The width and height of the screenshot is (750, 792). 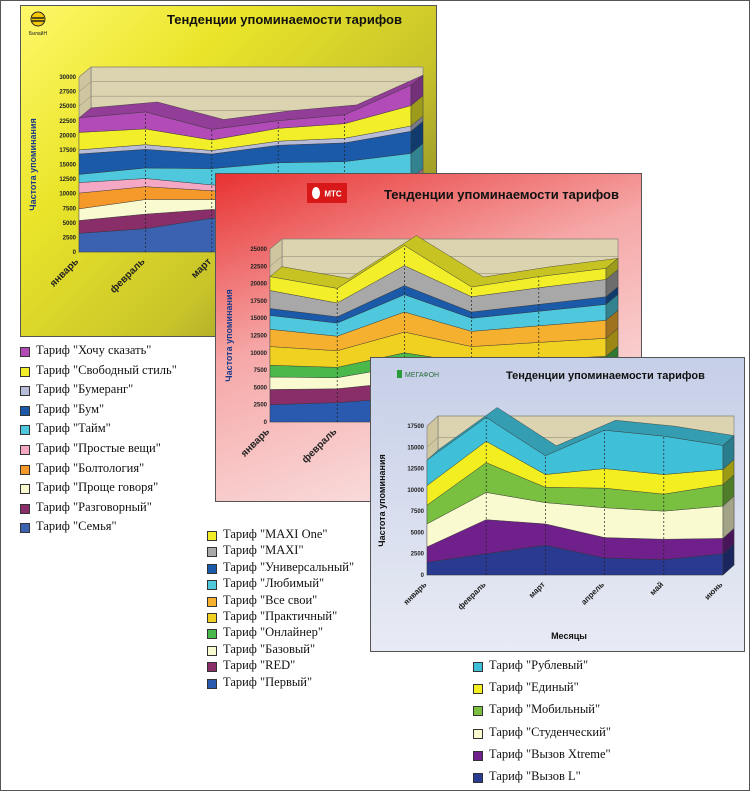 What do you see at coordinates (418, 374) in the screenshot?
I see `megafon-logo: МЕГАФОН` at bounding box center [418, 374].